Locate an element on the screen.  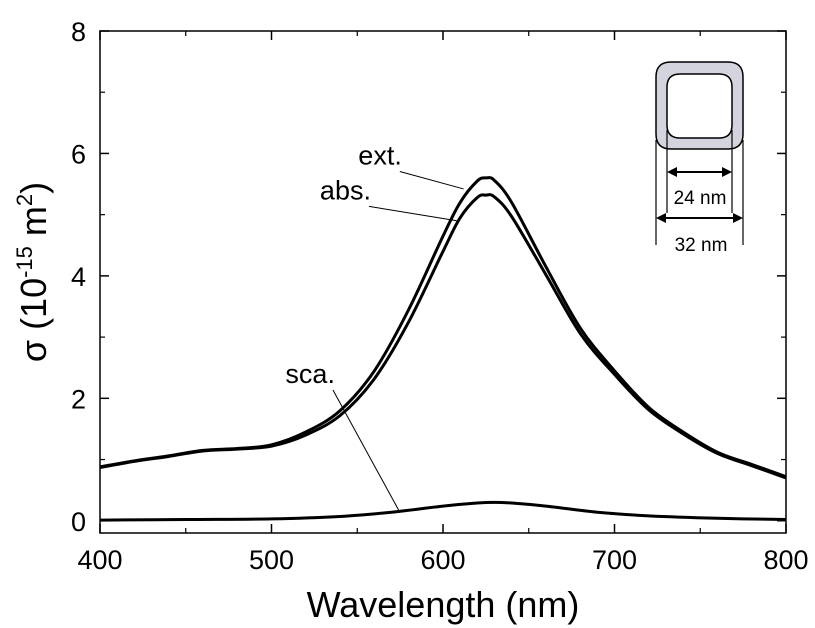
y-tick-label-2: 4 is located at coordinates (78, 277).